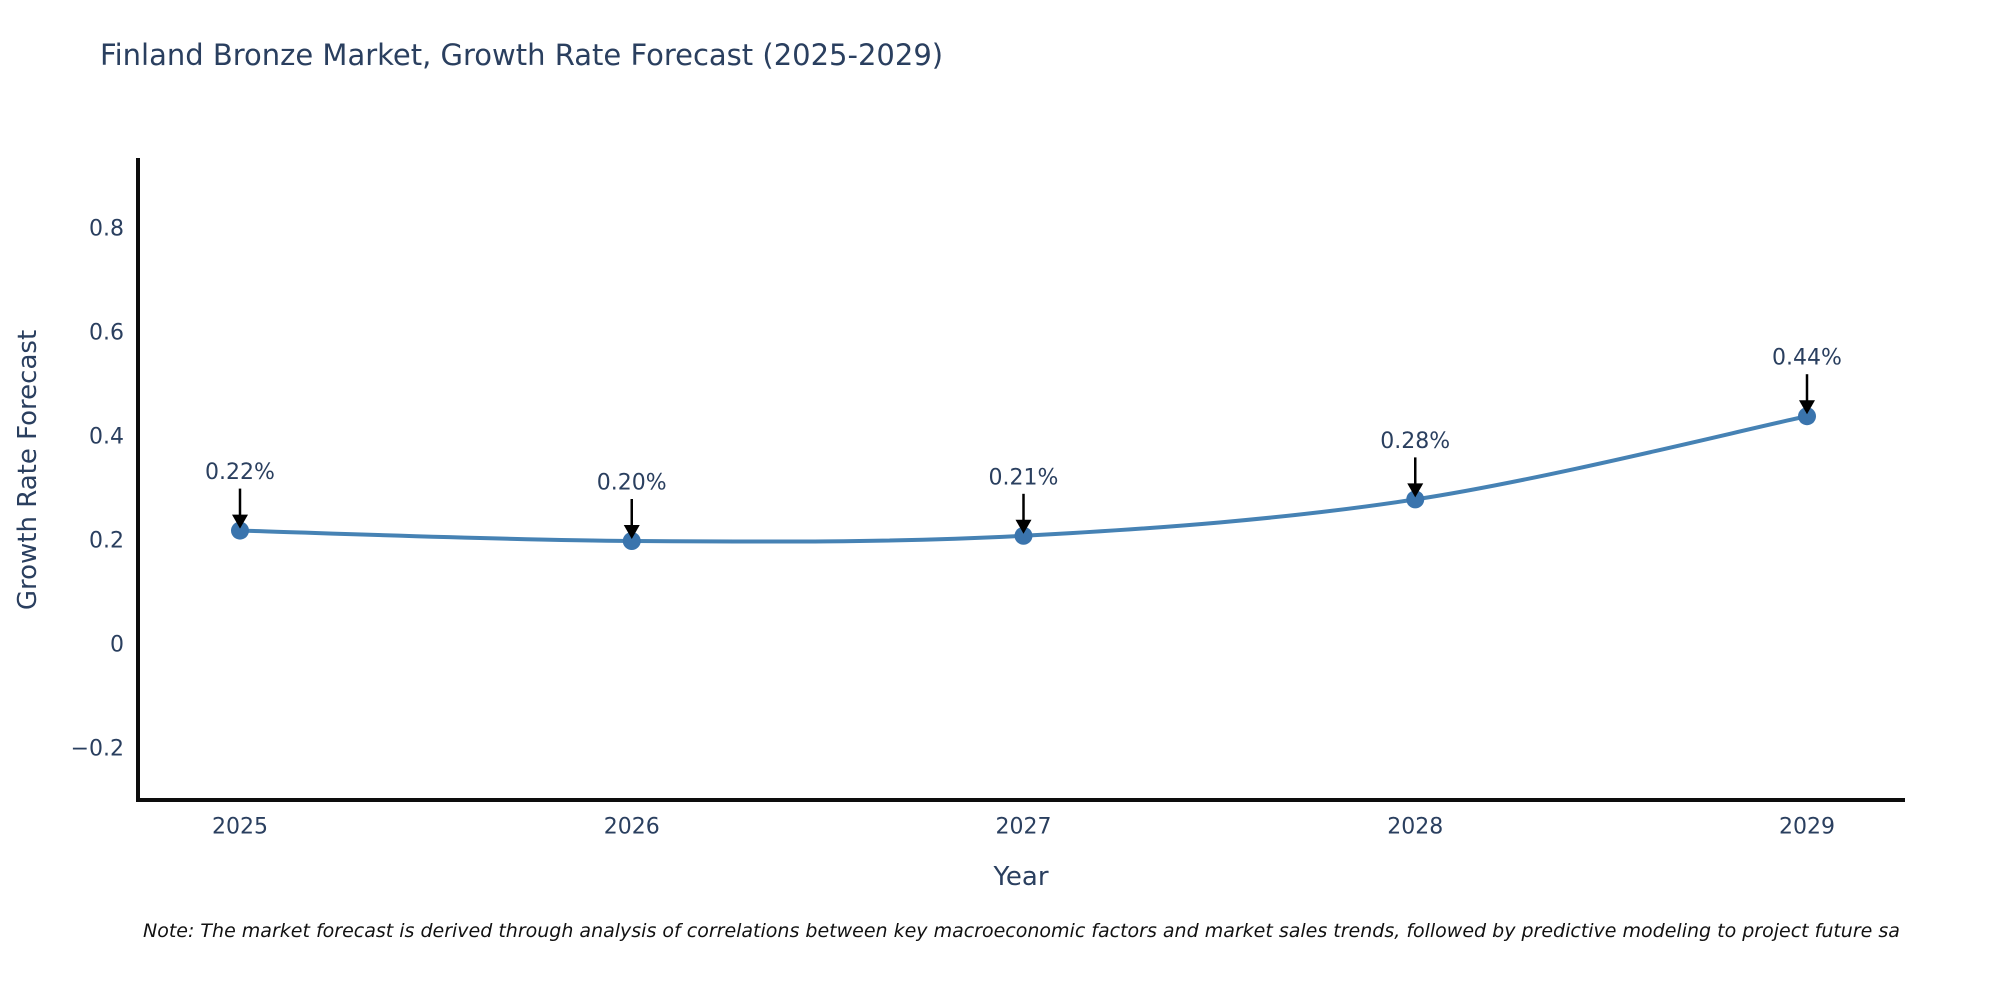  Describe the element at coordinates (240, 530) in the screenshot. I see `data-point-2025` at that location.